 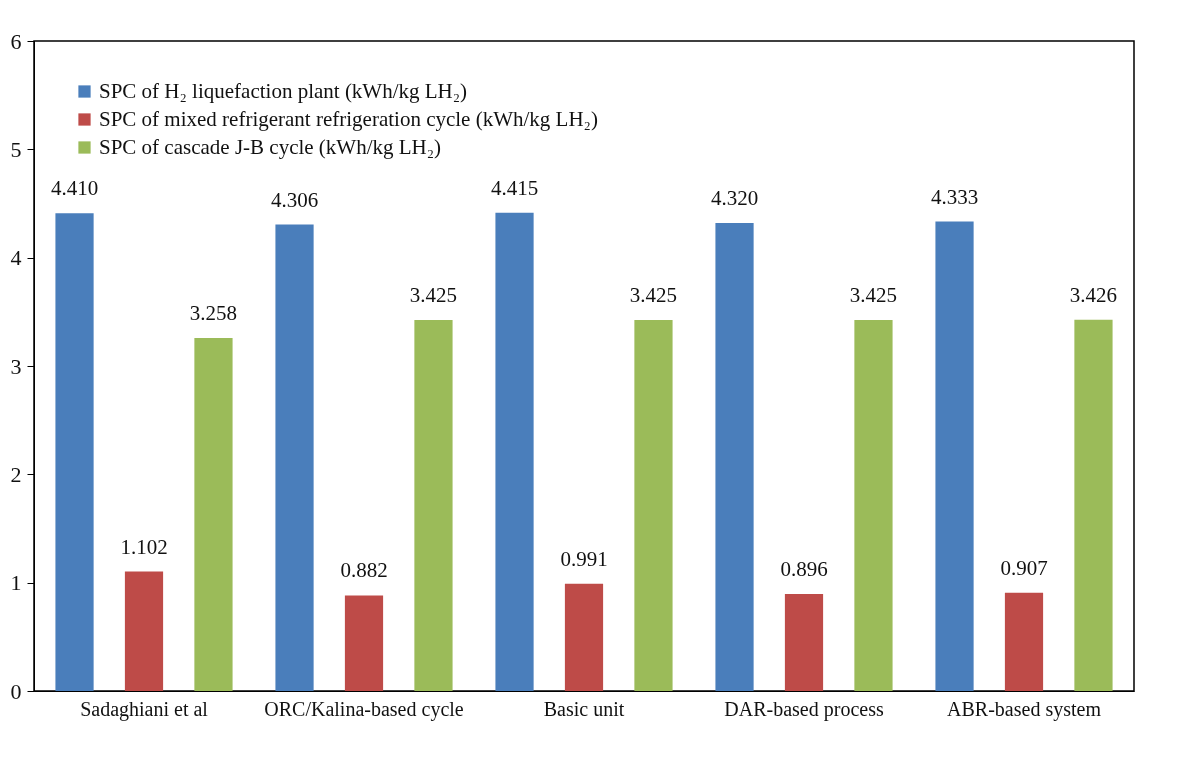 What do you see at coordinates (16, 258) in the screenshot?
I see `y-tick-label: 4` at bounding box center [16, 258].